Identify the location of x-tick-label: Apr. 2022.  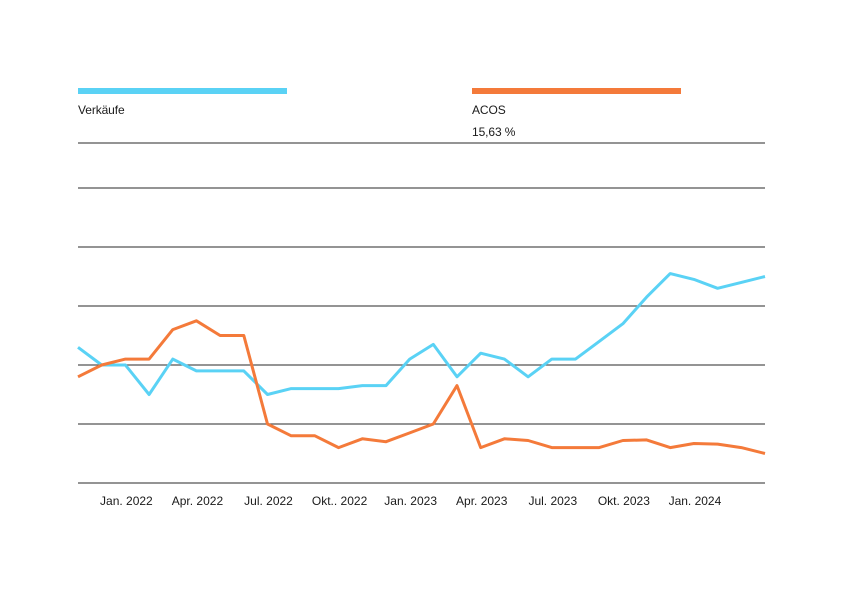
(198, 501).